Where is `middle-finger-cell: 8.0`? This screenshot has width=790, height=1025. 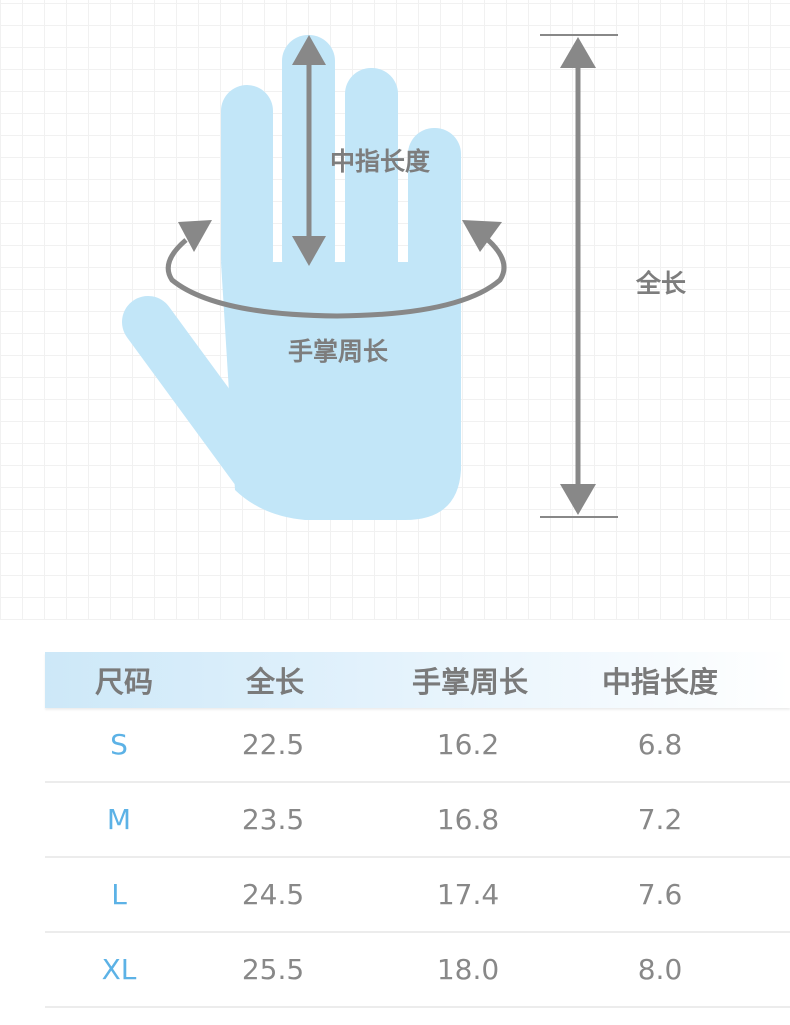
middle-finger-cell: 8.0 is located at coordinates (660, 969).